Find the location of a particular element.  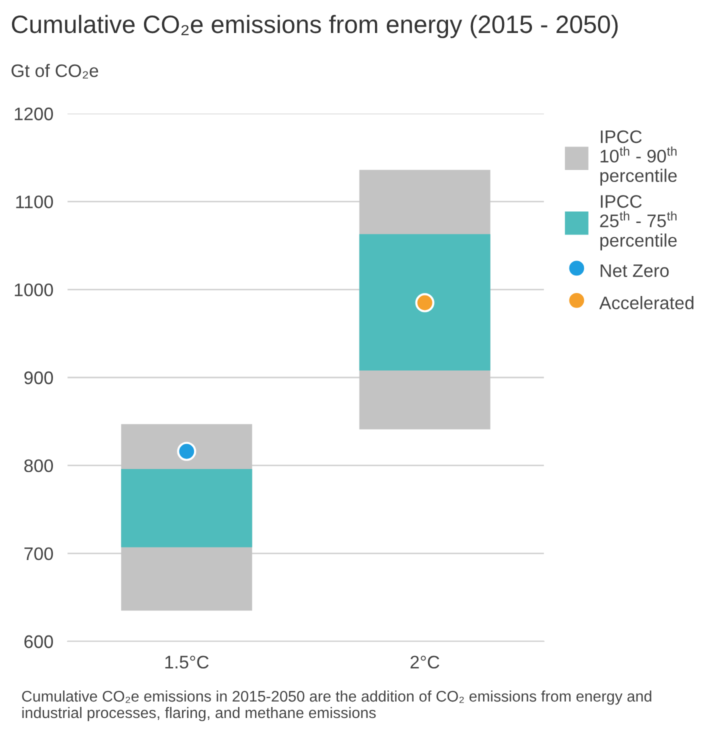

y-axis-title: Gt of CO₂e is located at coordinates (55, 71).